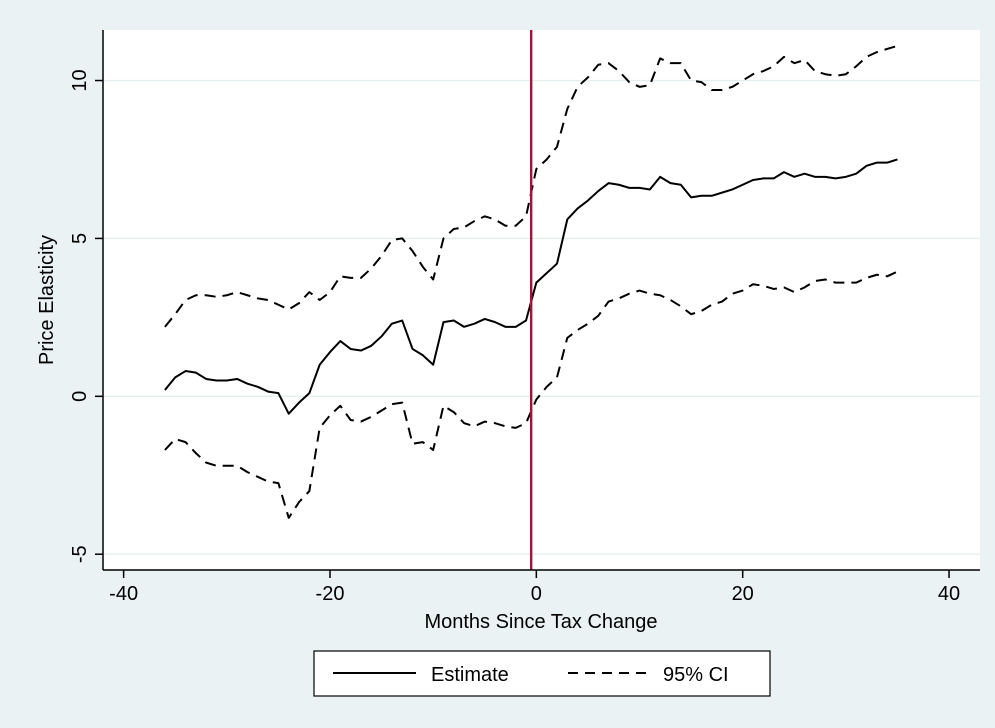 Image resolution: width=995 pixels, height=728 pixels. Describe the element at coordinates (696, 675) in the screenshot. I see `legend-label-ci: 95% CI` at that location.